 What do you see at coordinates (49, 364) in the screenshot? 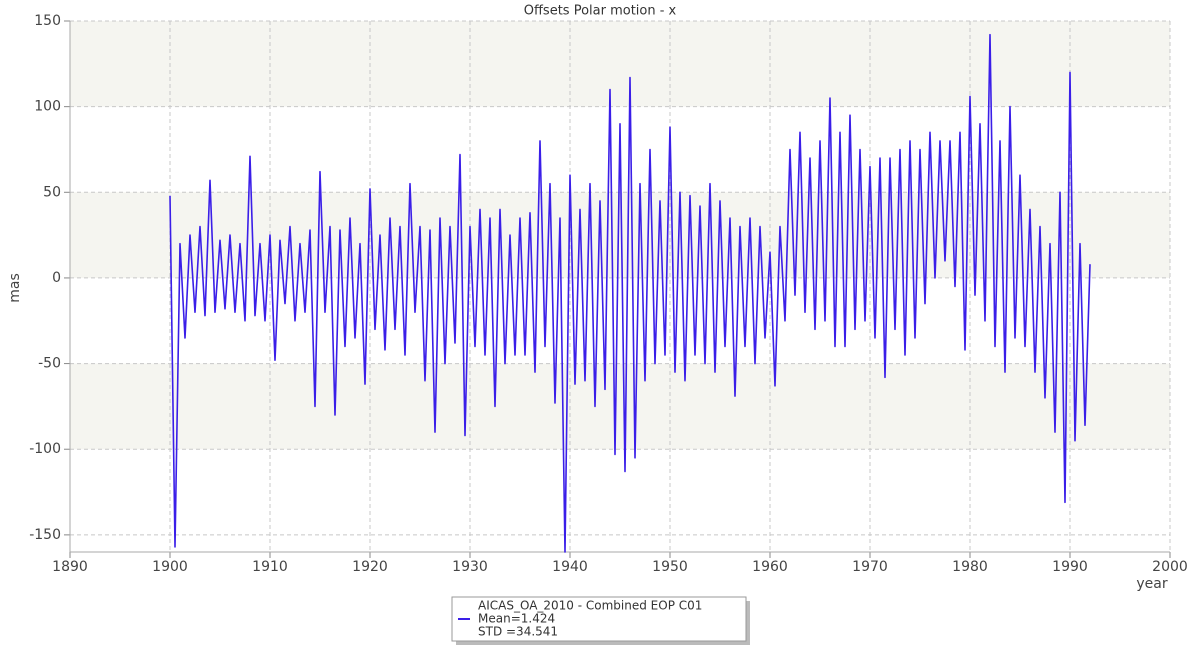
I see `y-tick-label: -50` at bounding box center [49, 364].